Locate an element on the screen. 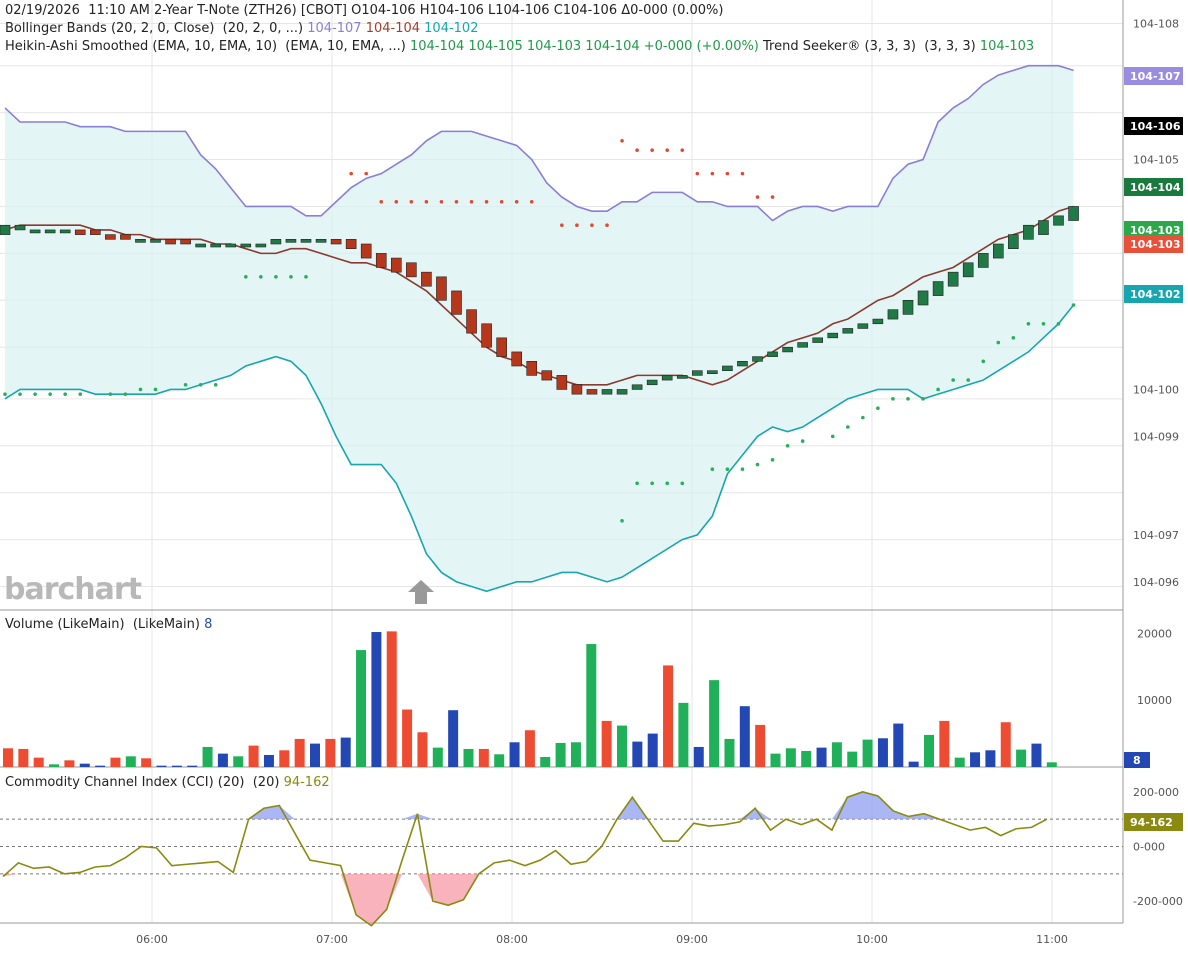  time-tick-label: 07:00 is located at coordinates (332, 939).